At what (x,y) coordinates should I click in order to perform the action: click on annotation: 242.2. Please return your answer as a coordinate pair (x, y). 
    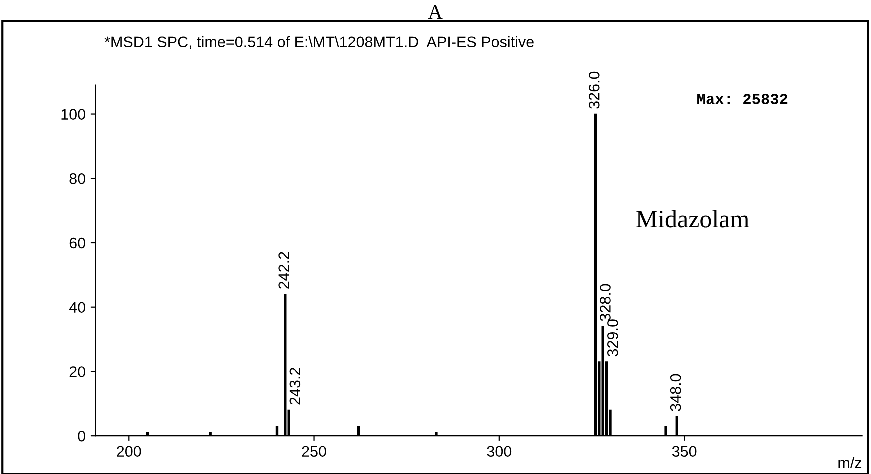
    Looking at the image, I should click on (284, 270).